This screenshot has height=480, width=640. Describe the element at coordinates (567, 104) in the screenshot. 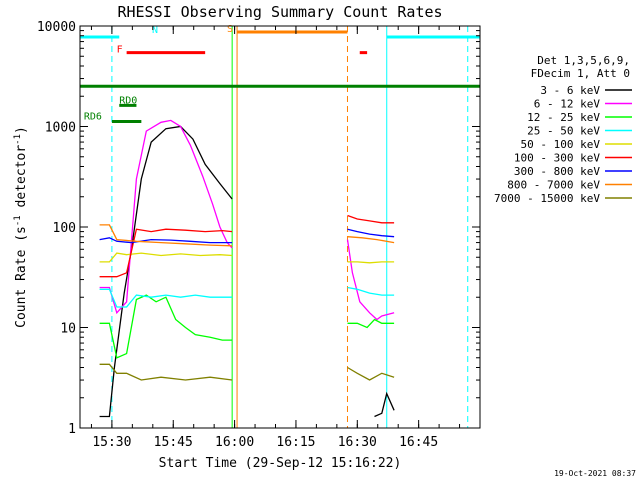

I see `legend-label-1: 6 - 12 keV` at that location.